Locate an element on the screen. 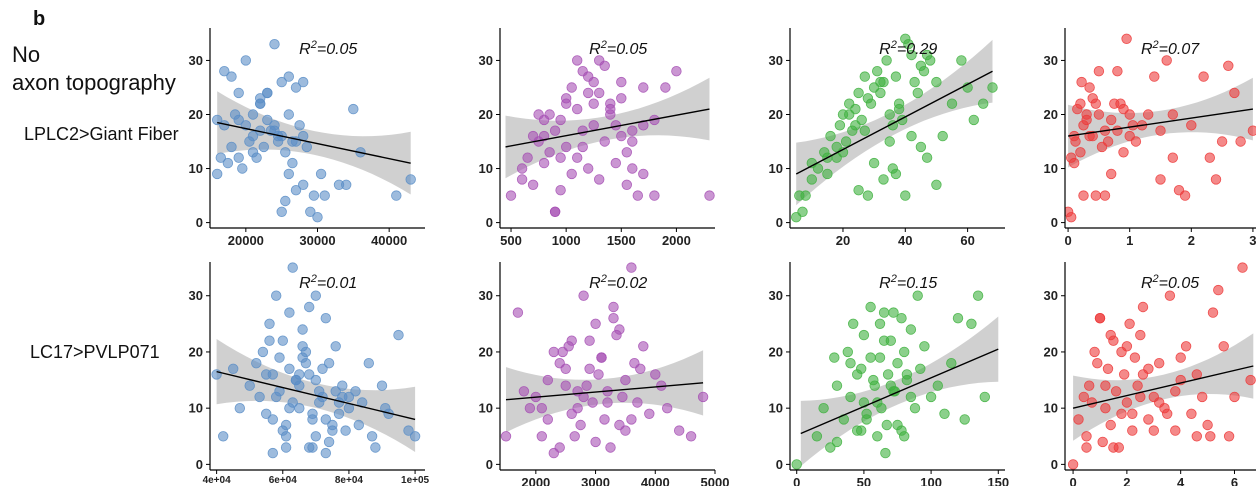  x-tick-label: 8e+04 is located at coordinates (349, 480).